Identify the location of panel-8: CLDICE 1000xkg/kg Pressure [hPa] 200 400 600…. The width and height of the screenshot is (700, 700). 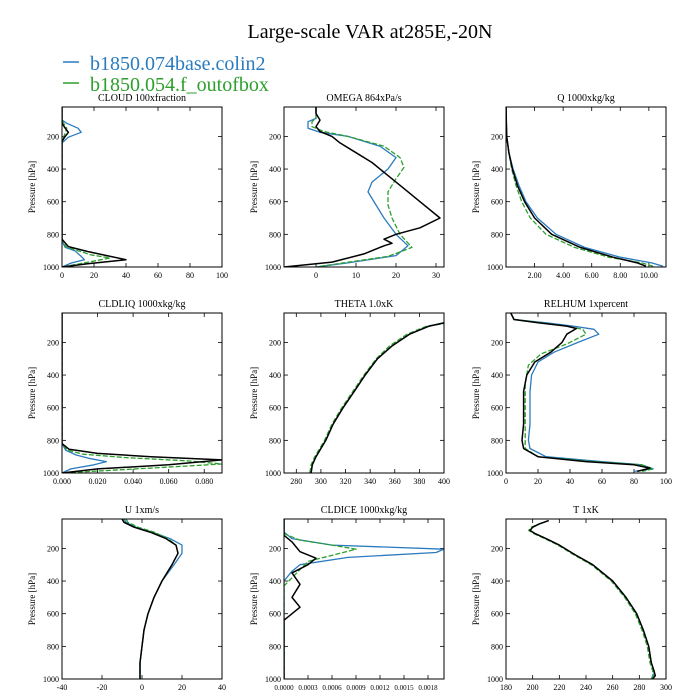
(347, 598).